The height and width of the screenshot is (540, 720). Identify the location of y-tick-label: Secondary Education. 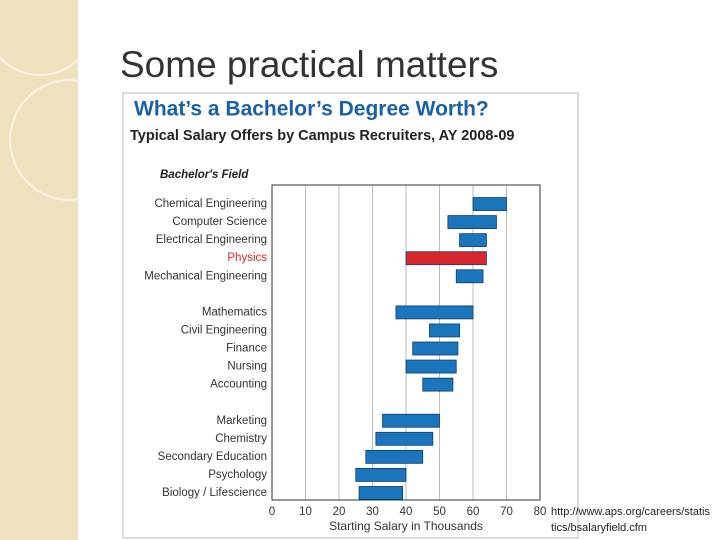
(212, 457).